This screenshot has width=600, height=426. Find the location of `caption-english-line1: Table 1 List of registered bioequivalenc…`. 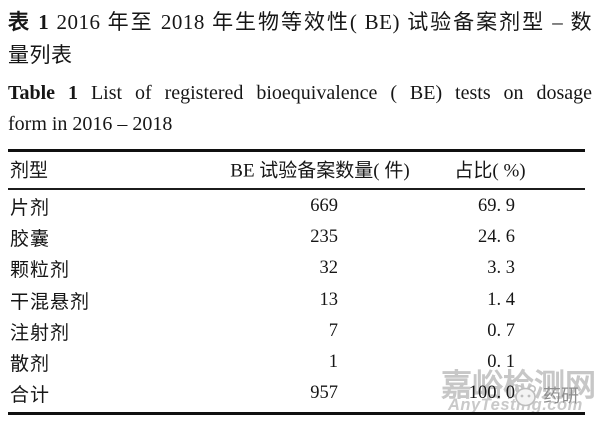

caption-english-line1: Table 1 List of registered bioequivalenc… is located at coordinates (300, 93).